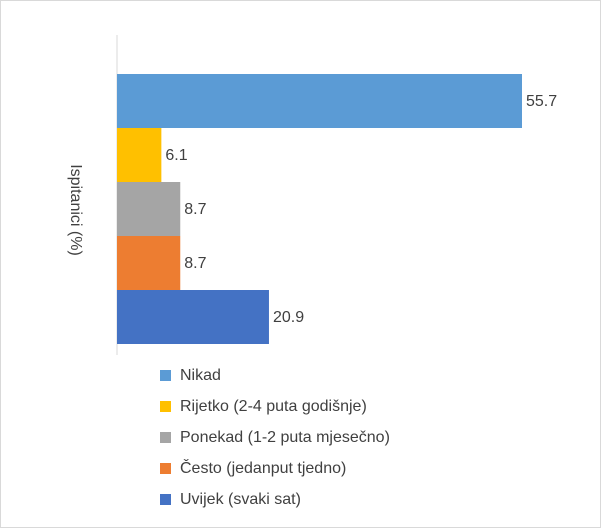 The image size is (601, 528). I want to click on legend-label: Ponekad (1-2 puta mjesečno), so click(285, 437).